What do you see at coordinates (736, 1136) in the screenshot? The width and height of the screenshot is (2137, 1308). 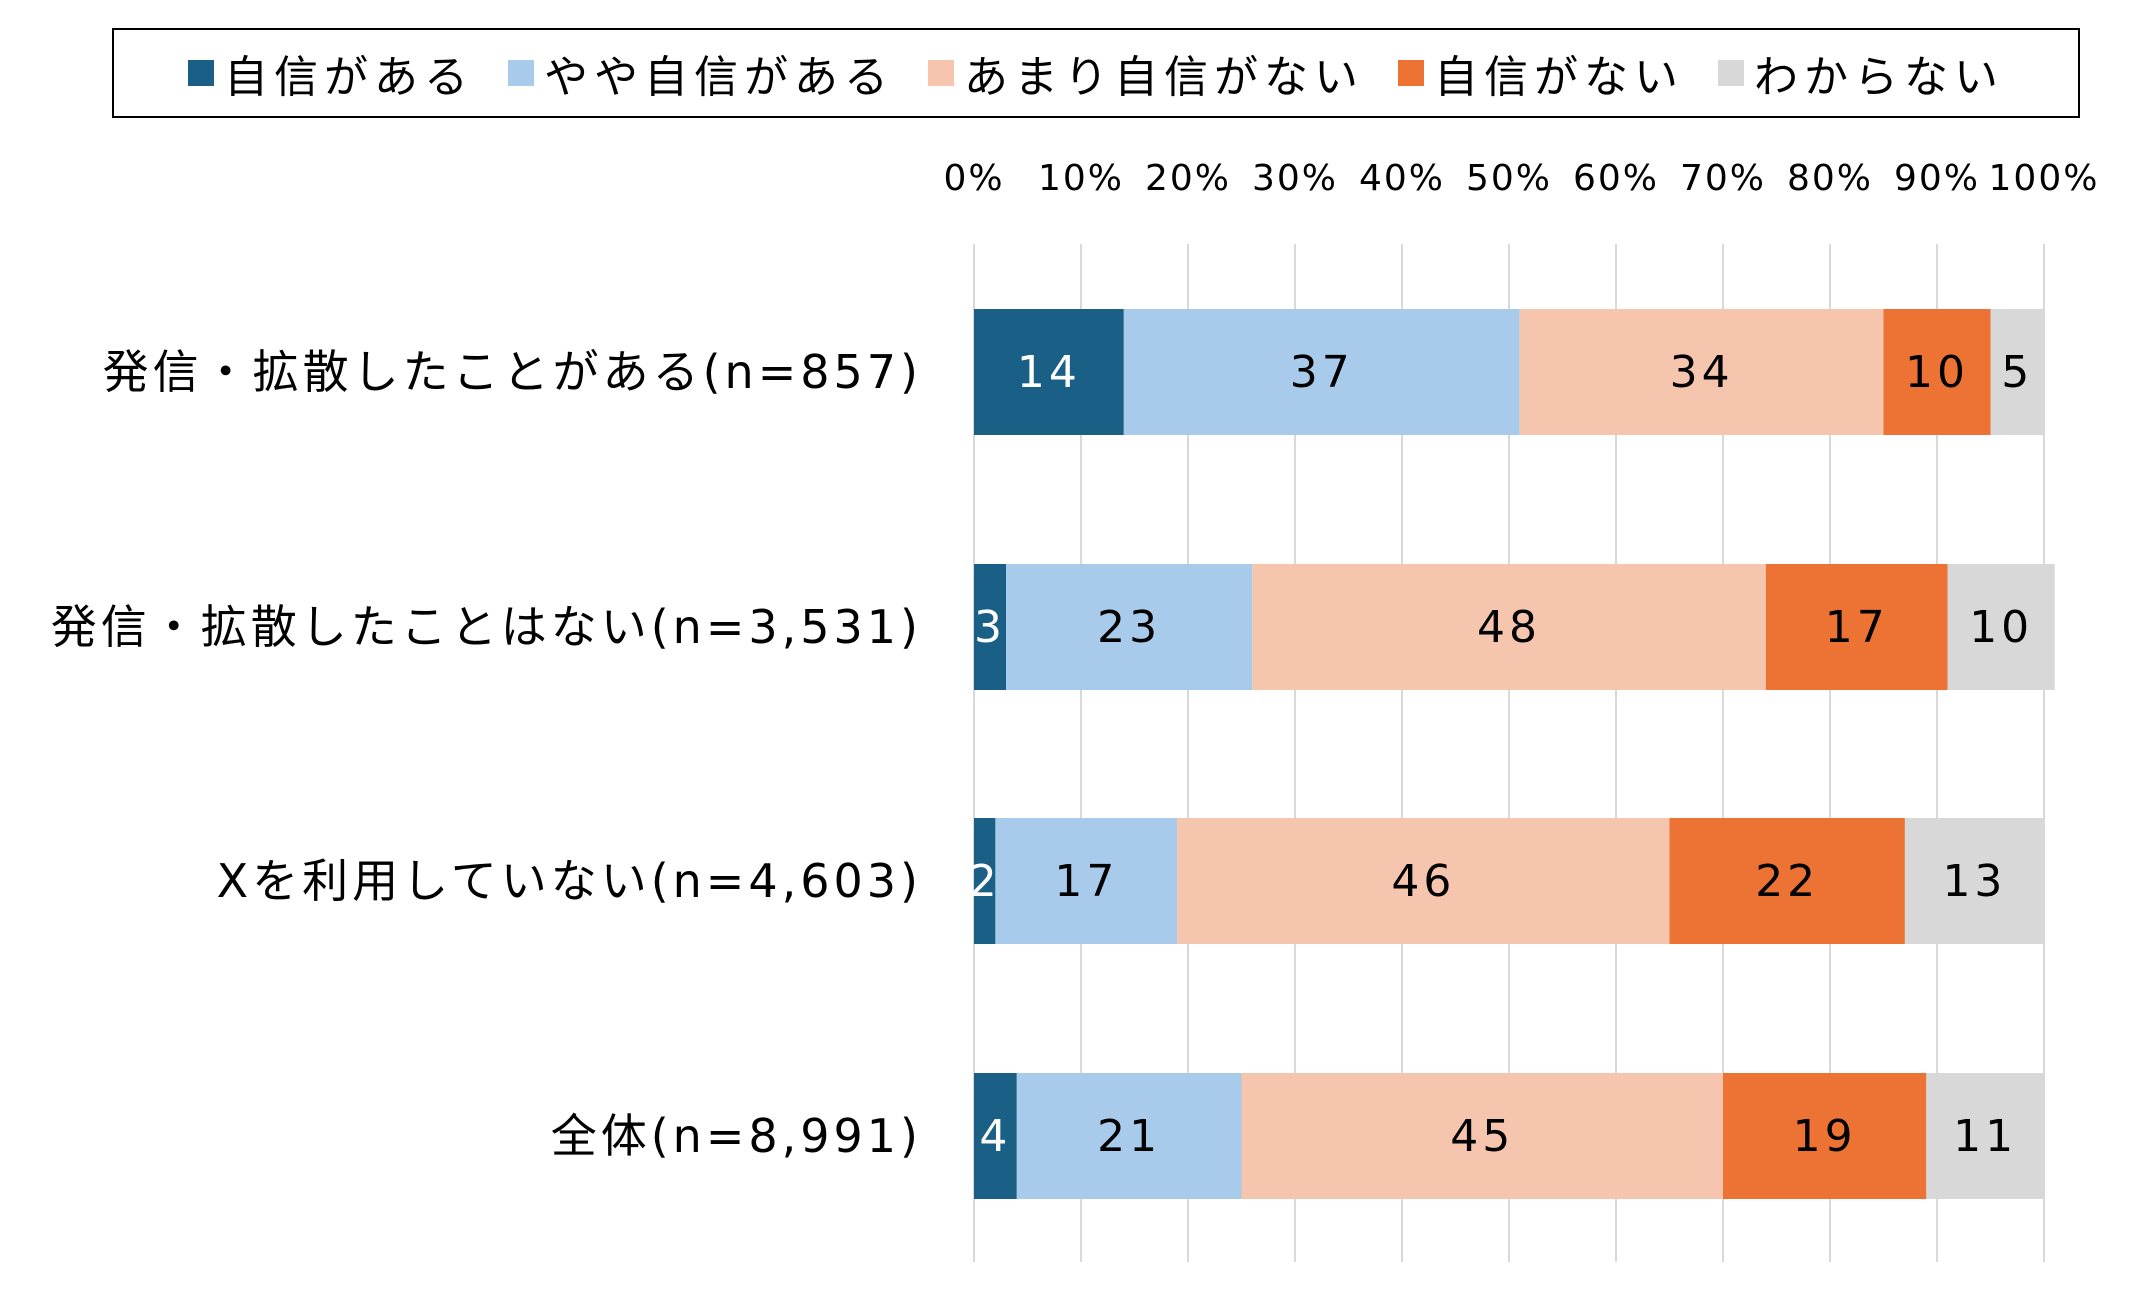 I see `category-label: 全体(n=8,991)` at bounding box center [736, 1136].